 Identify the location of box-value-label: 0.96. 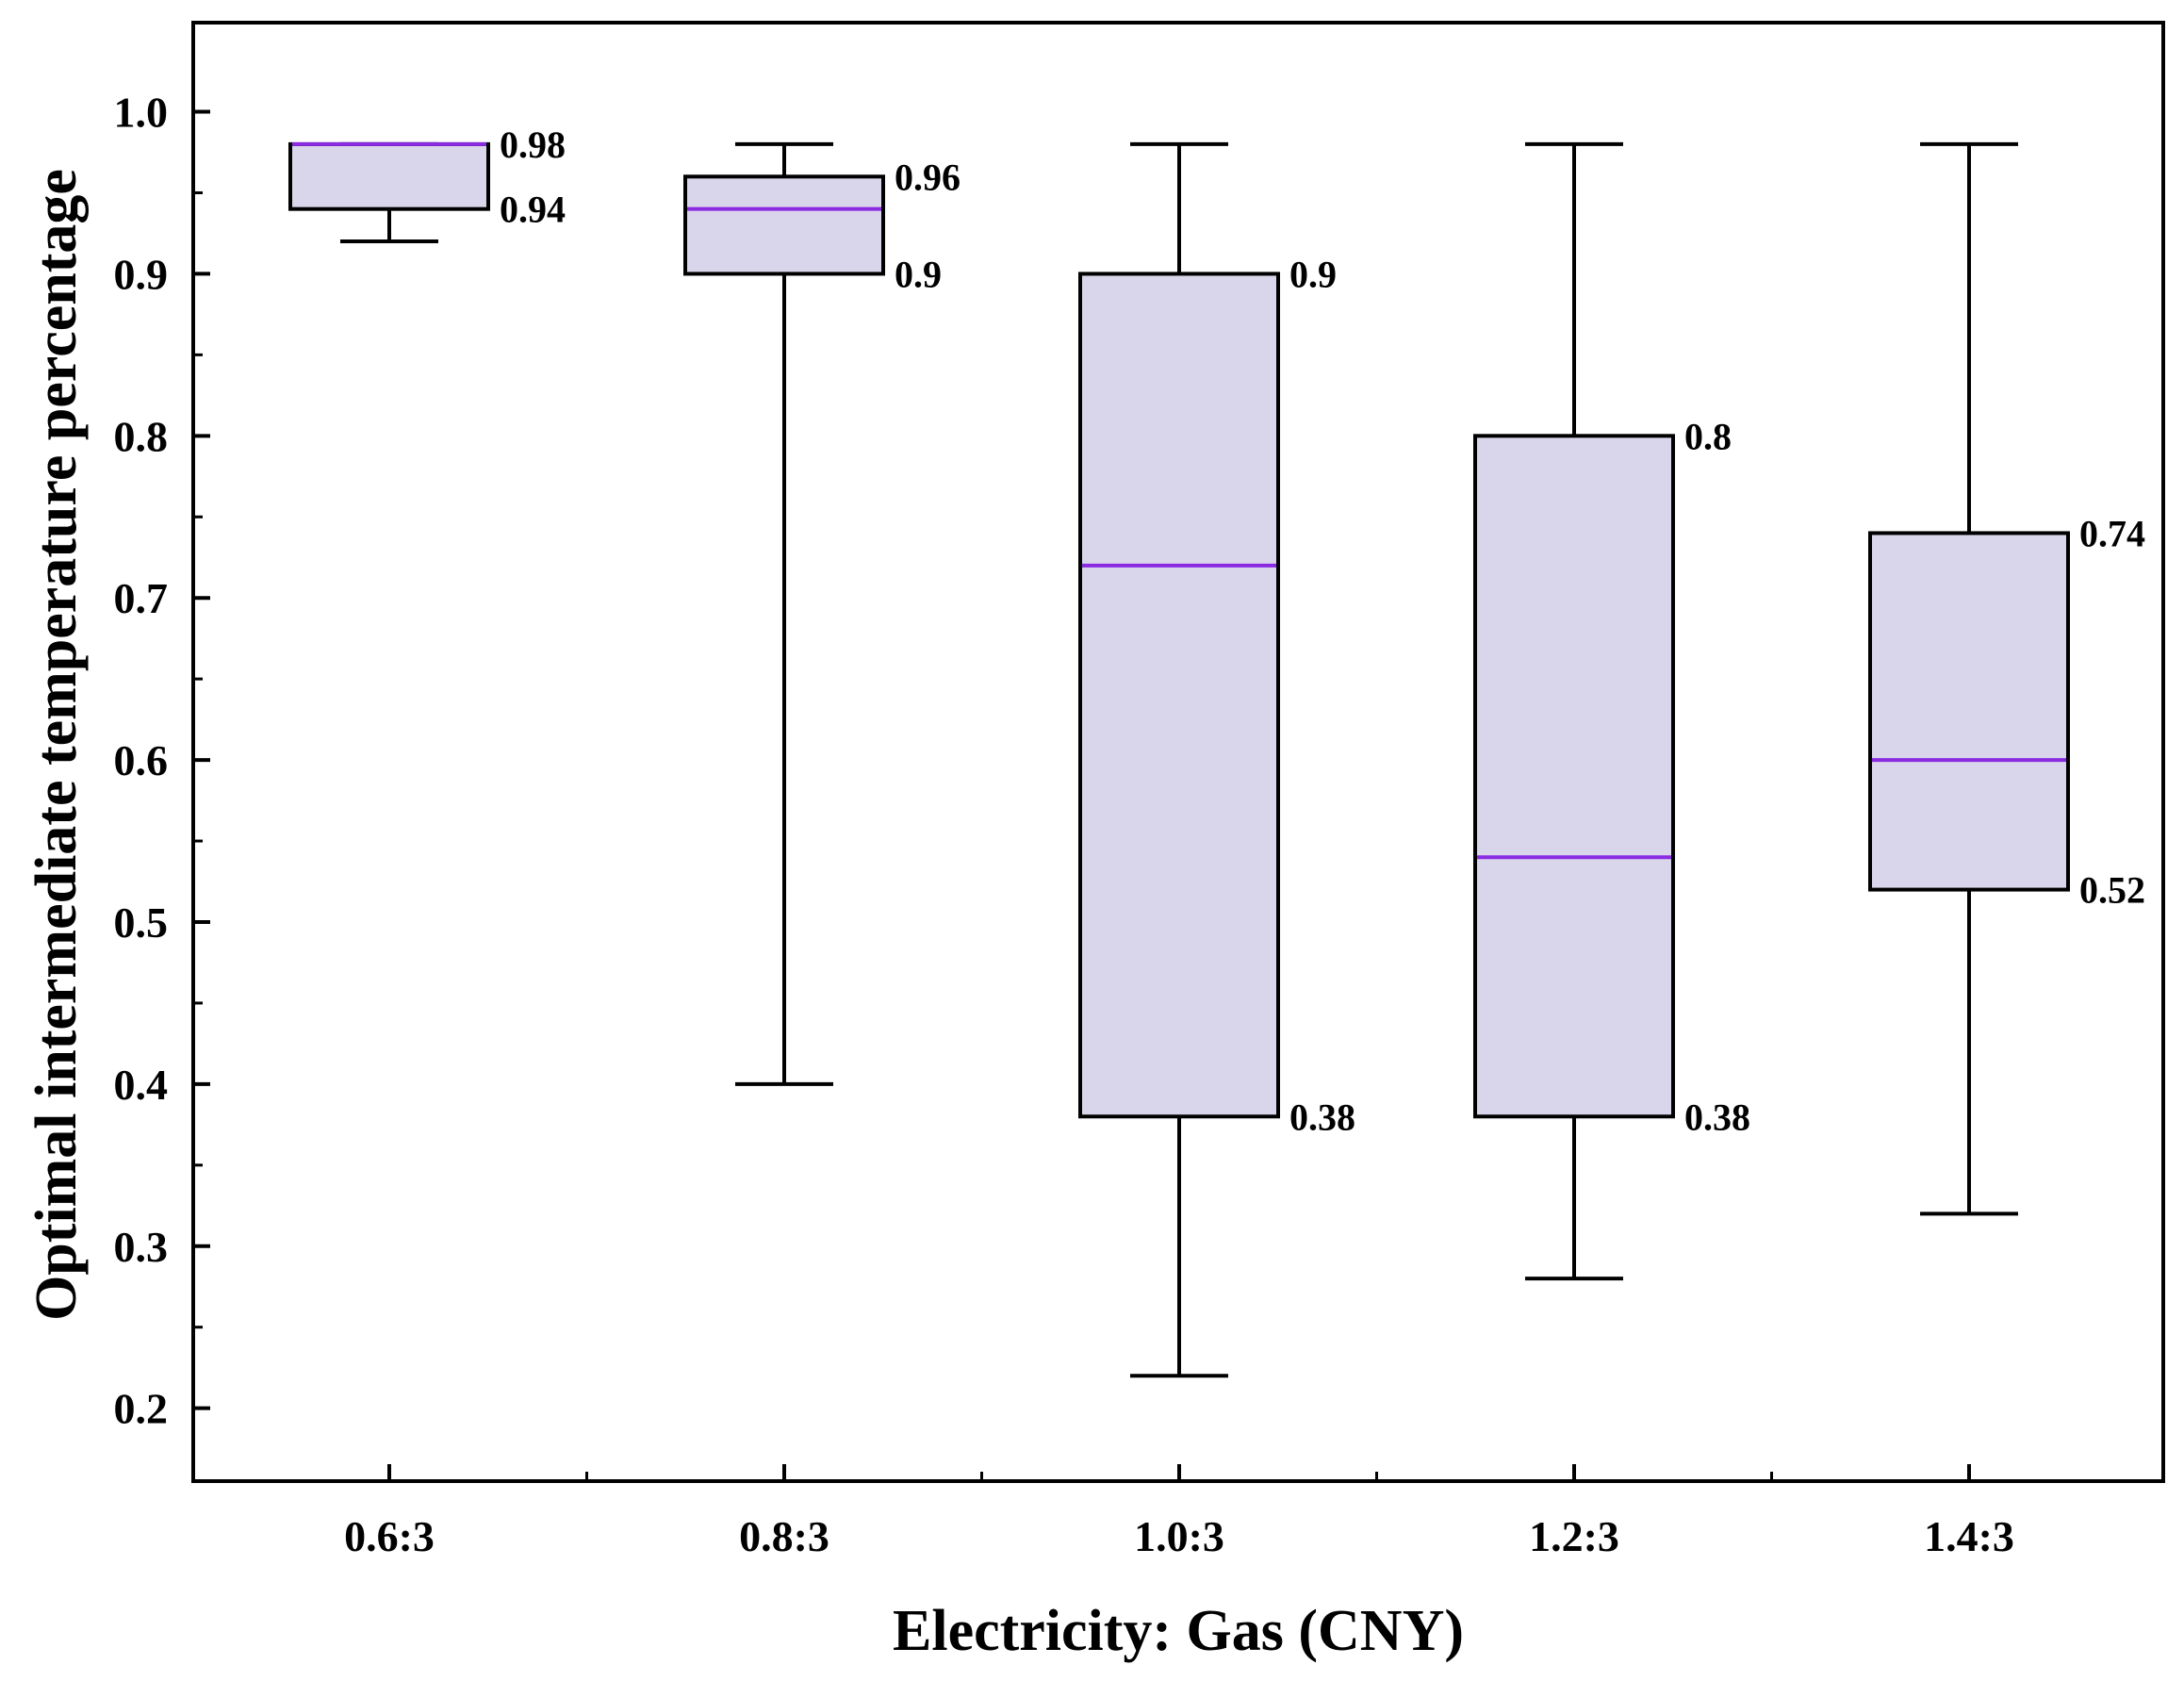
(928, 177).